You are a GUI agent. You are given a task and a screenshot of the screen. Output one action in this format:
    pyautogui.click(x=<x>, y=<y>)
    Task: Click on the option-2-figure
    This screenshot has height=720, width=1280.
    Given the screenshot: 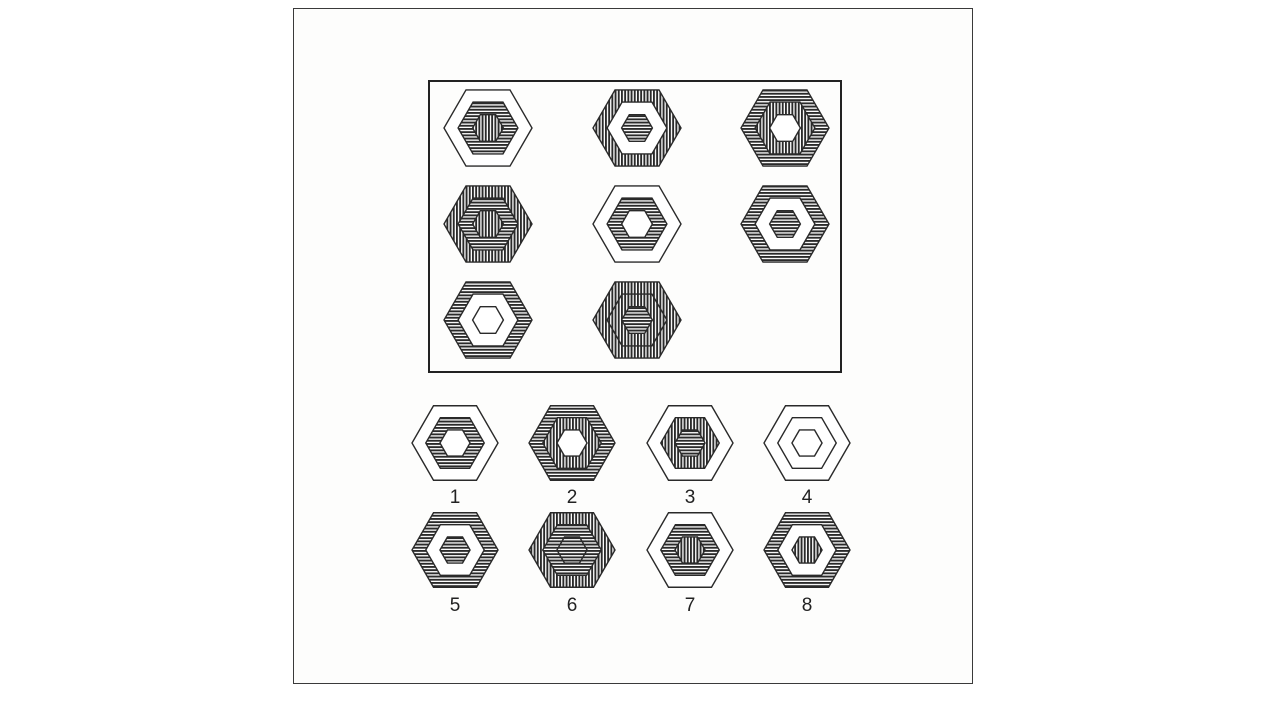 What is the action you would take?
    pyautogui.click(x=572, y=443)
    